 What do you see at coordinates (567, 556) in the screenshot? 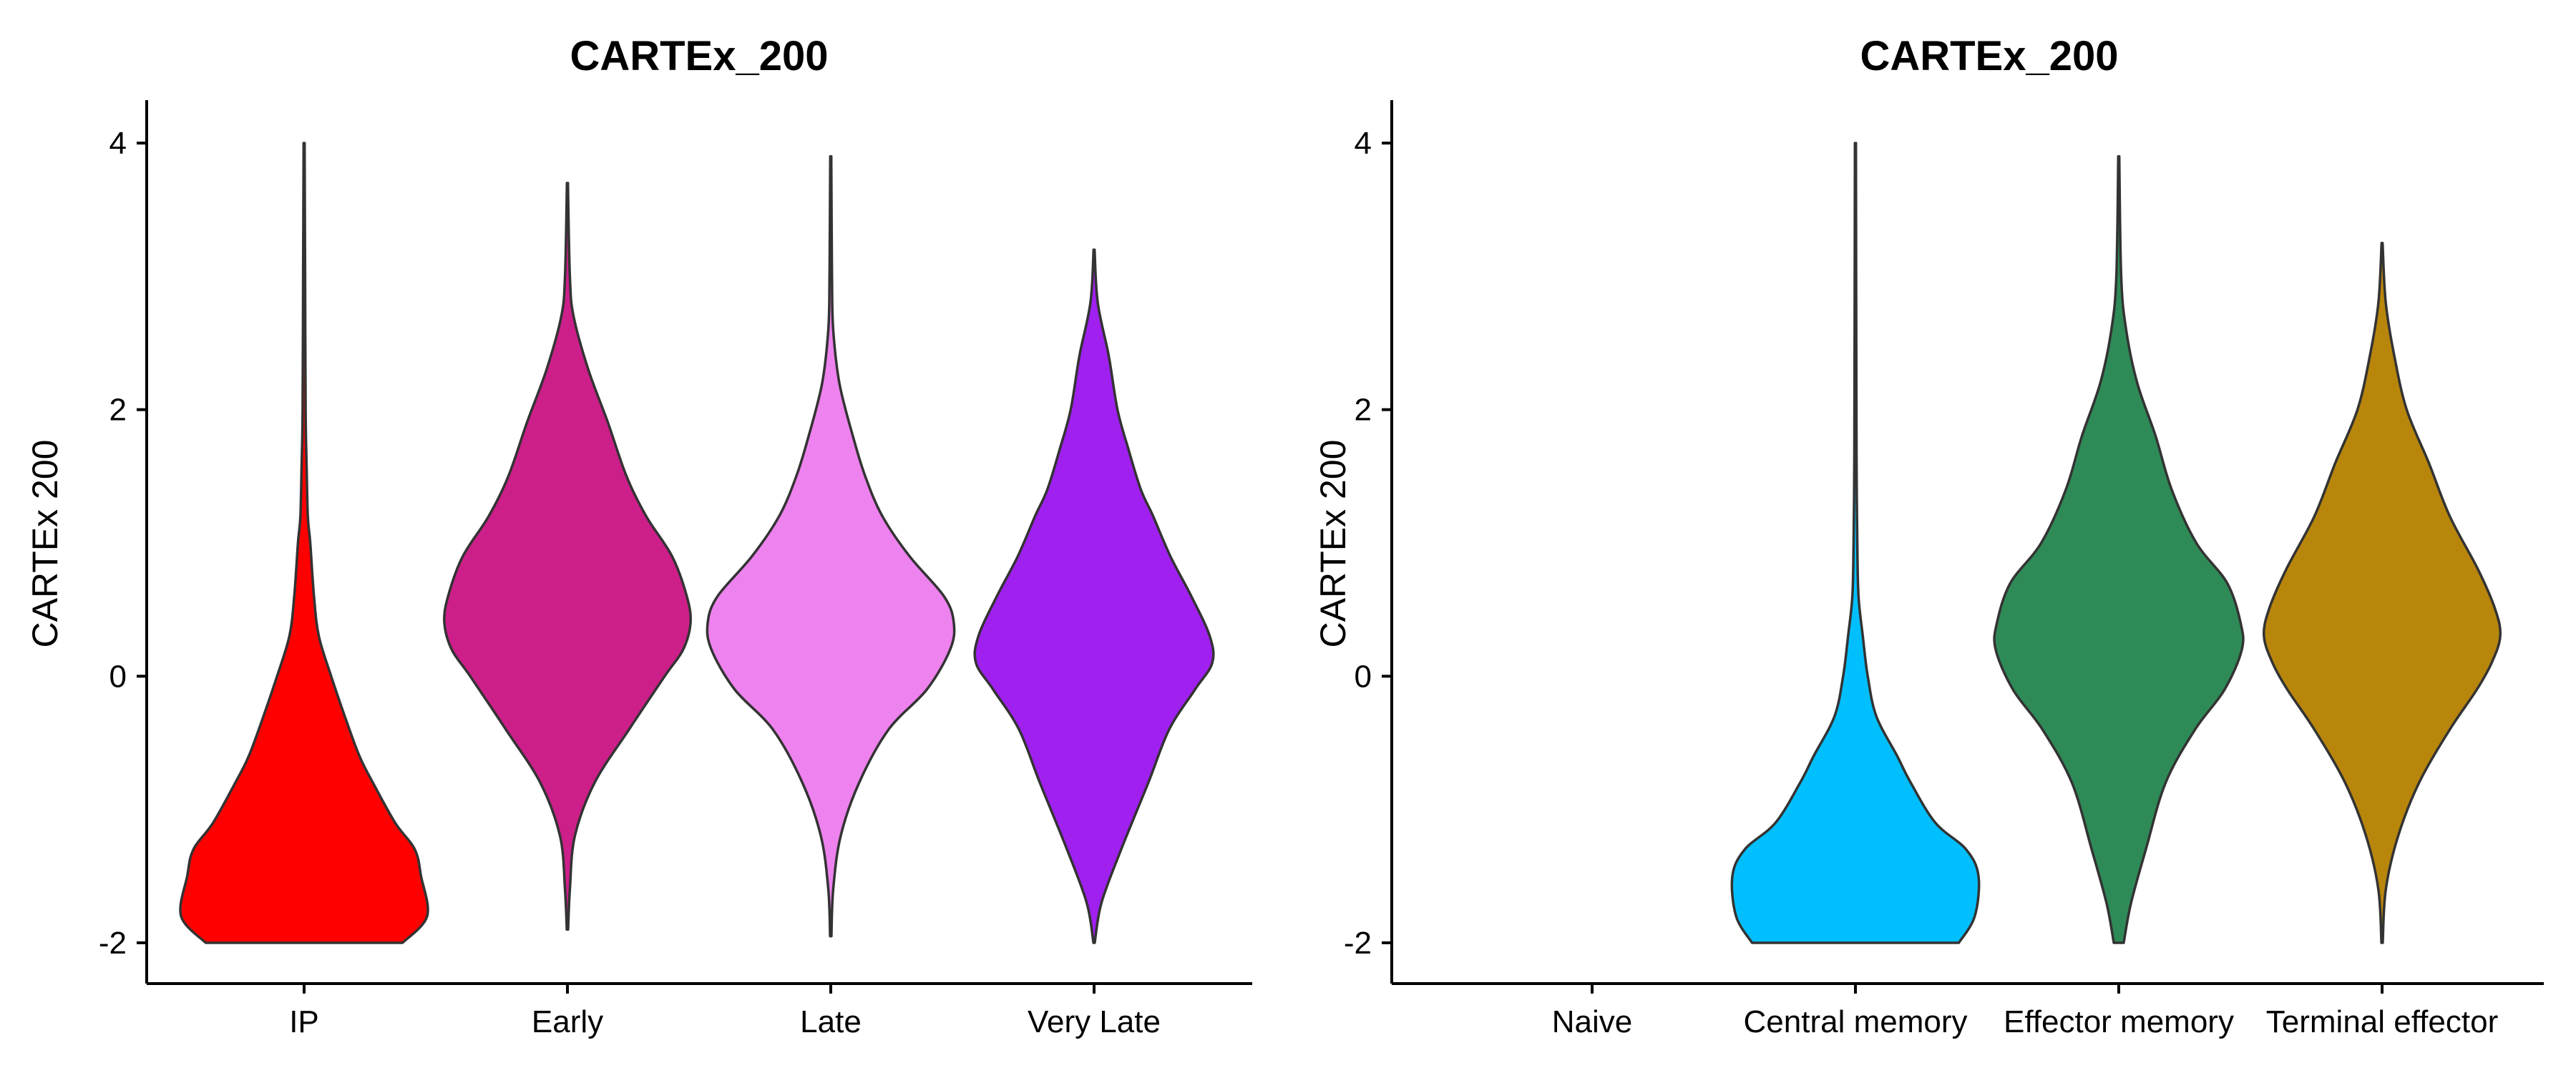
I see `violin-early` at bounding box center [567, 556].